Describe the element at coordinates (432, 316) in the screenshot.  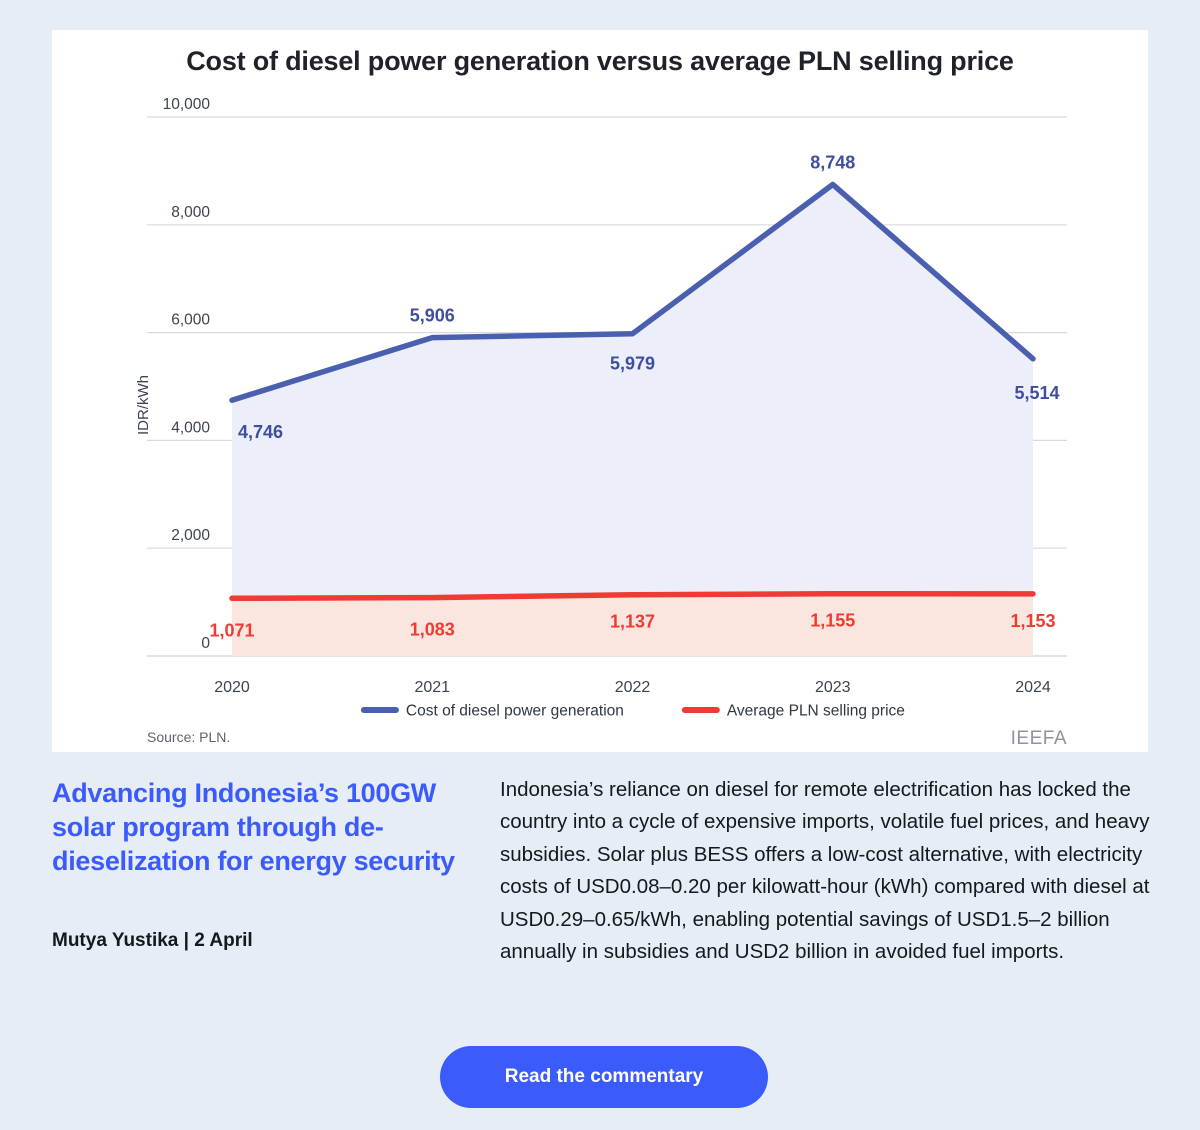
I see `data-label-series-0: 5,906` at that location.